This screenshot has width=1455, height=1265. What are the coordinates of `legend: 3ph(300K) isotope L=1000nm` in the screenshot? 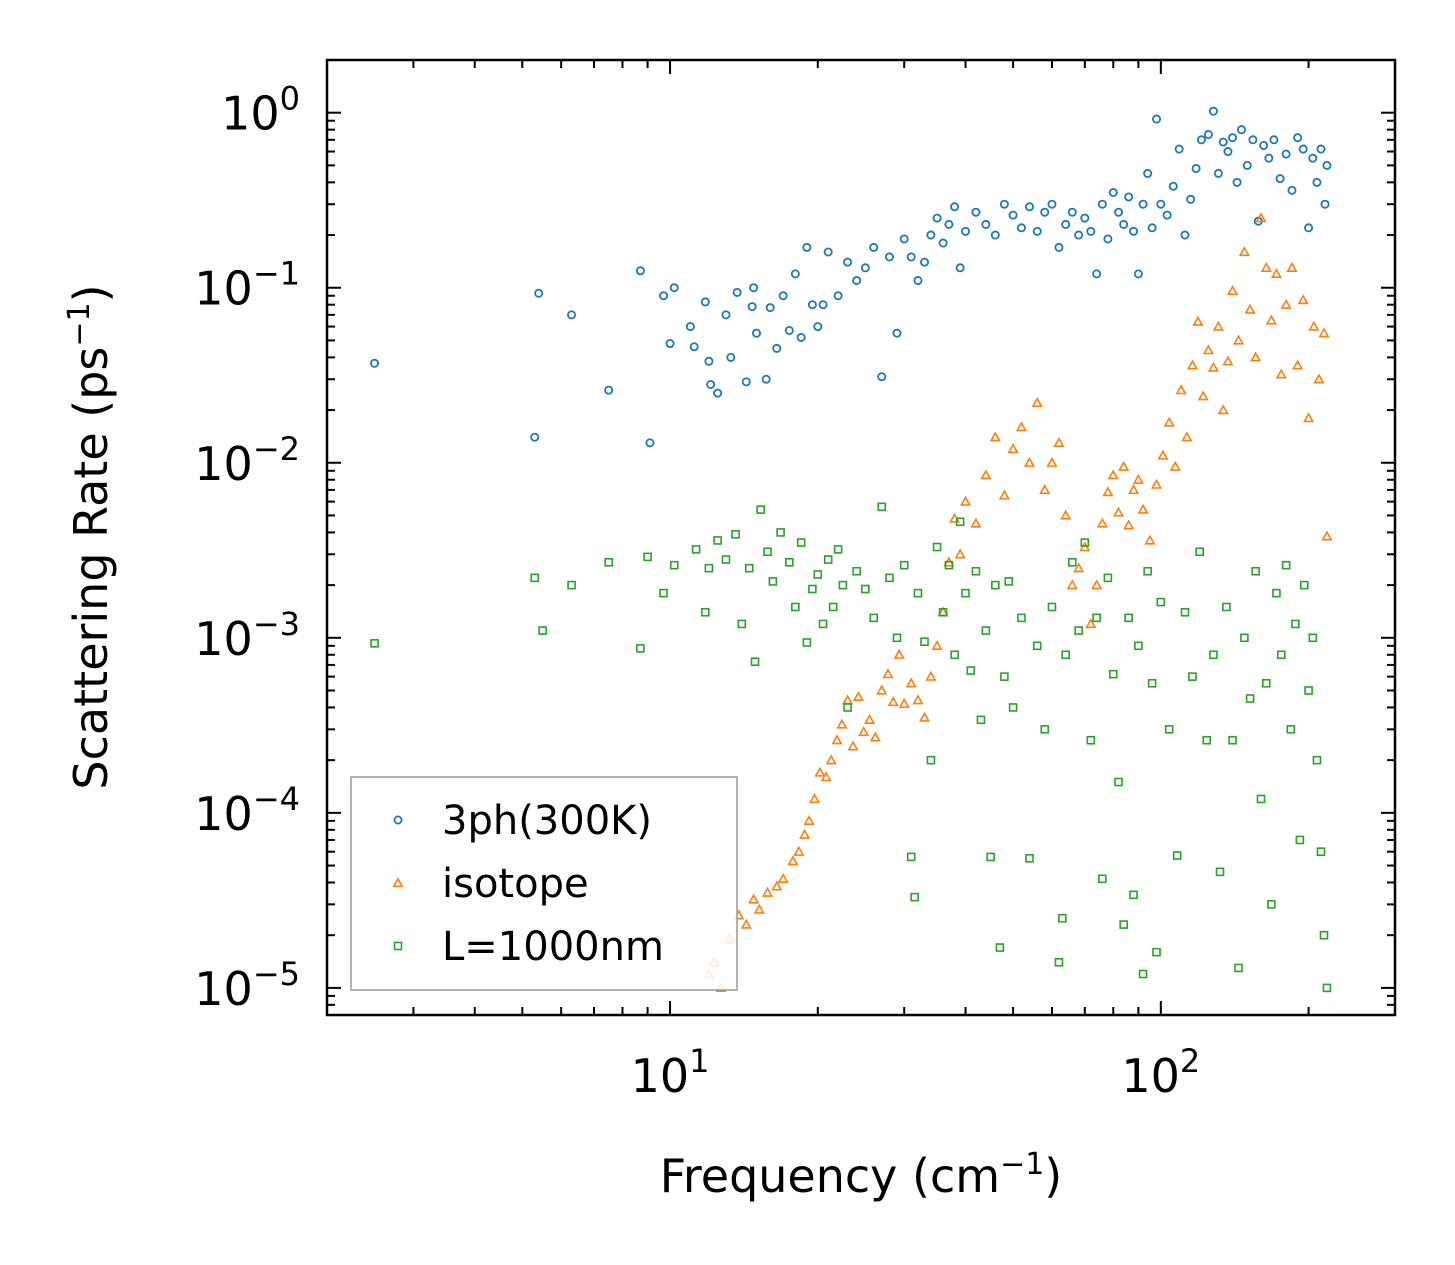 It's located at (544, 883).